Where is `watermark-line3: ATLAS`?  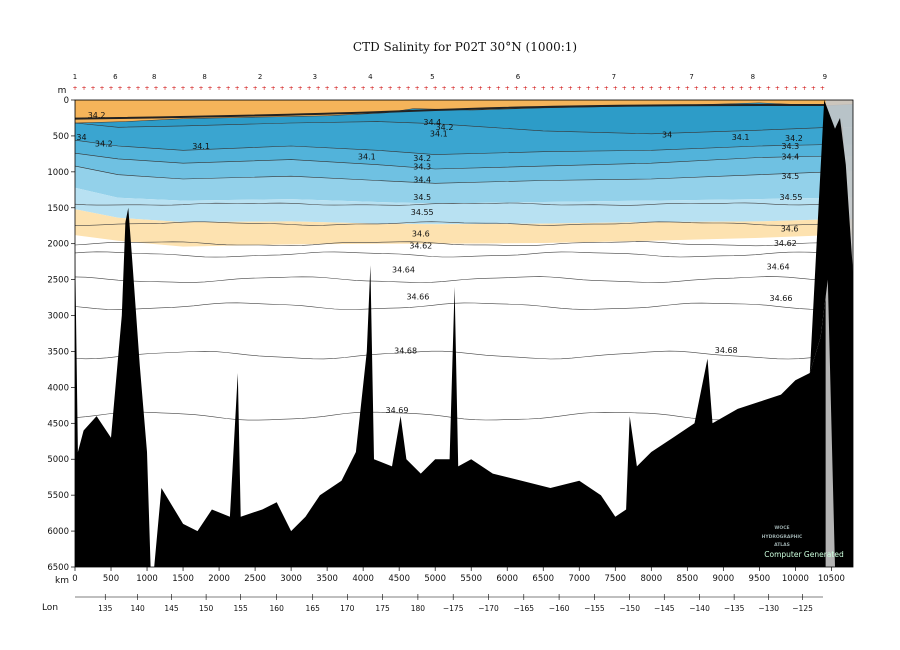 watermark-line3: ATLAS is located at coordinates (782, 545).